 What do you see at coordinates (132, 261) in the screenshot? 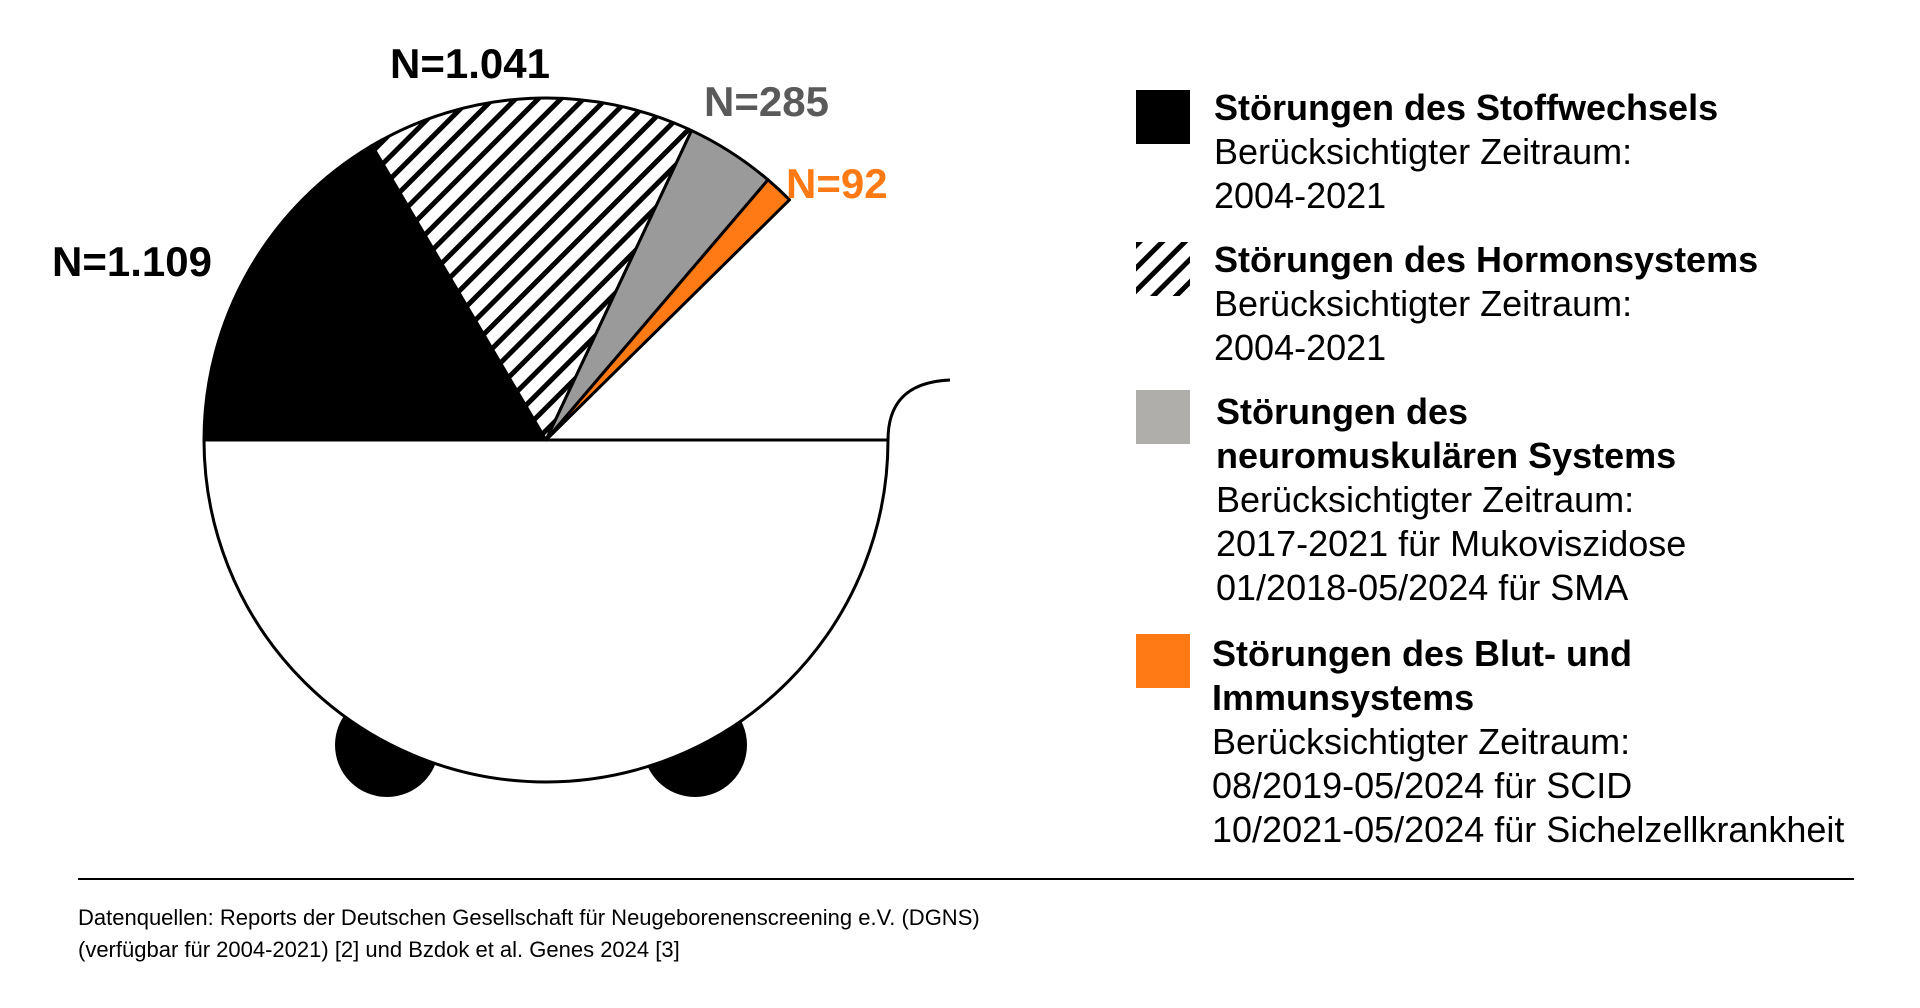
I see `slice-data-label: N=1.109` at bounding box center [132, 261].